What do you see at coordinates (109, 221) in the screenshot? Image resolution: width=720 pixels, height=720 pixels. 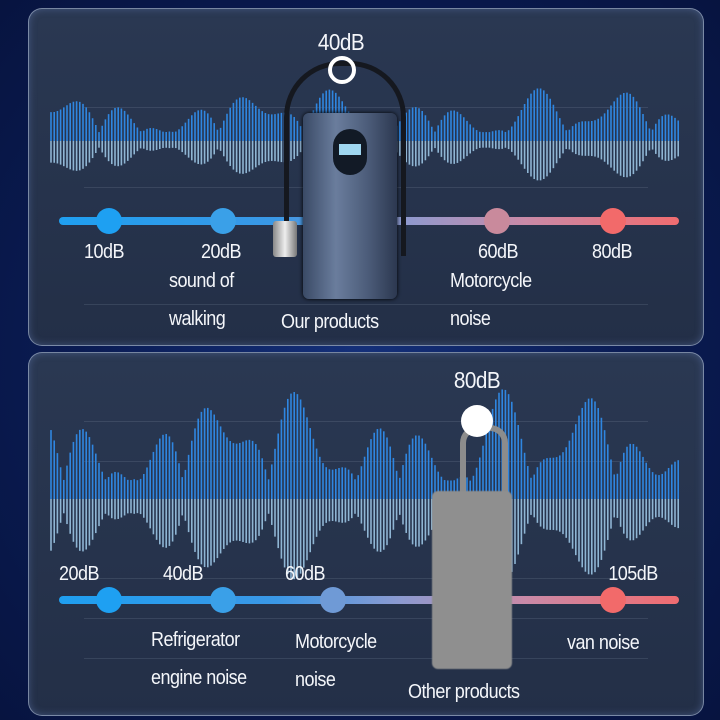 I see `scale-dot-10db` at bounding box center [109, 221].